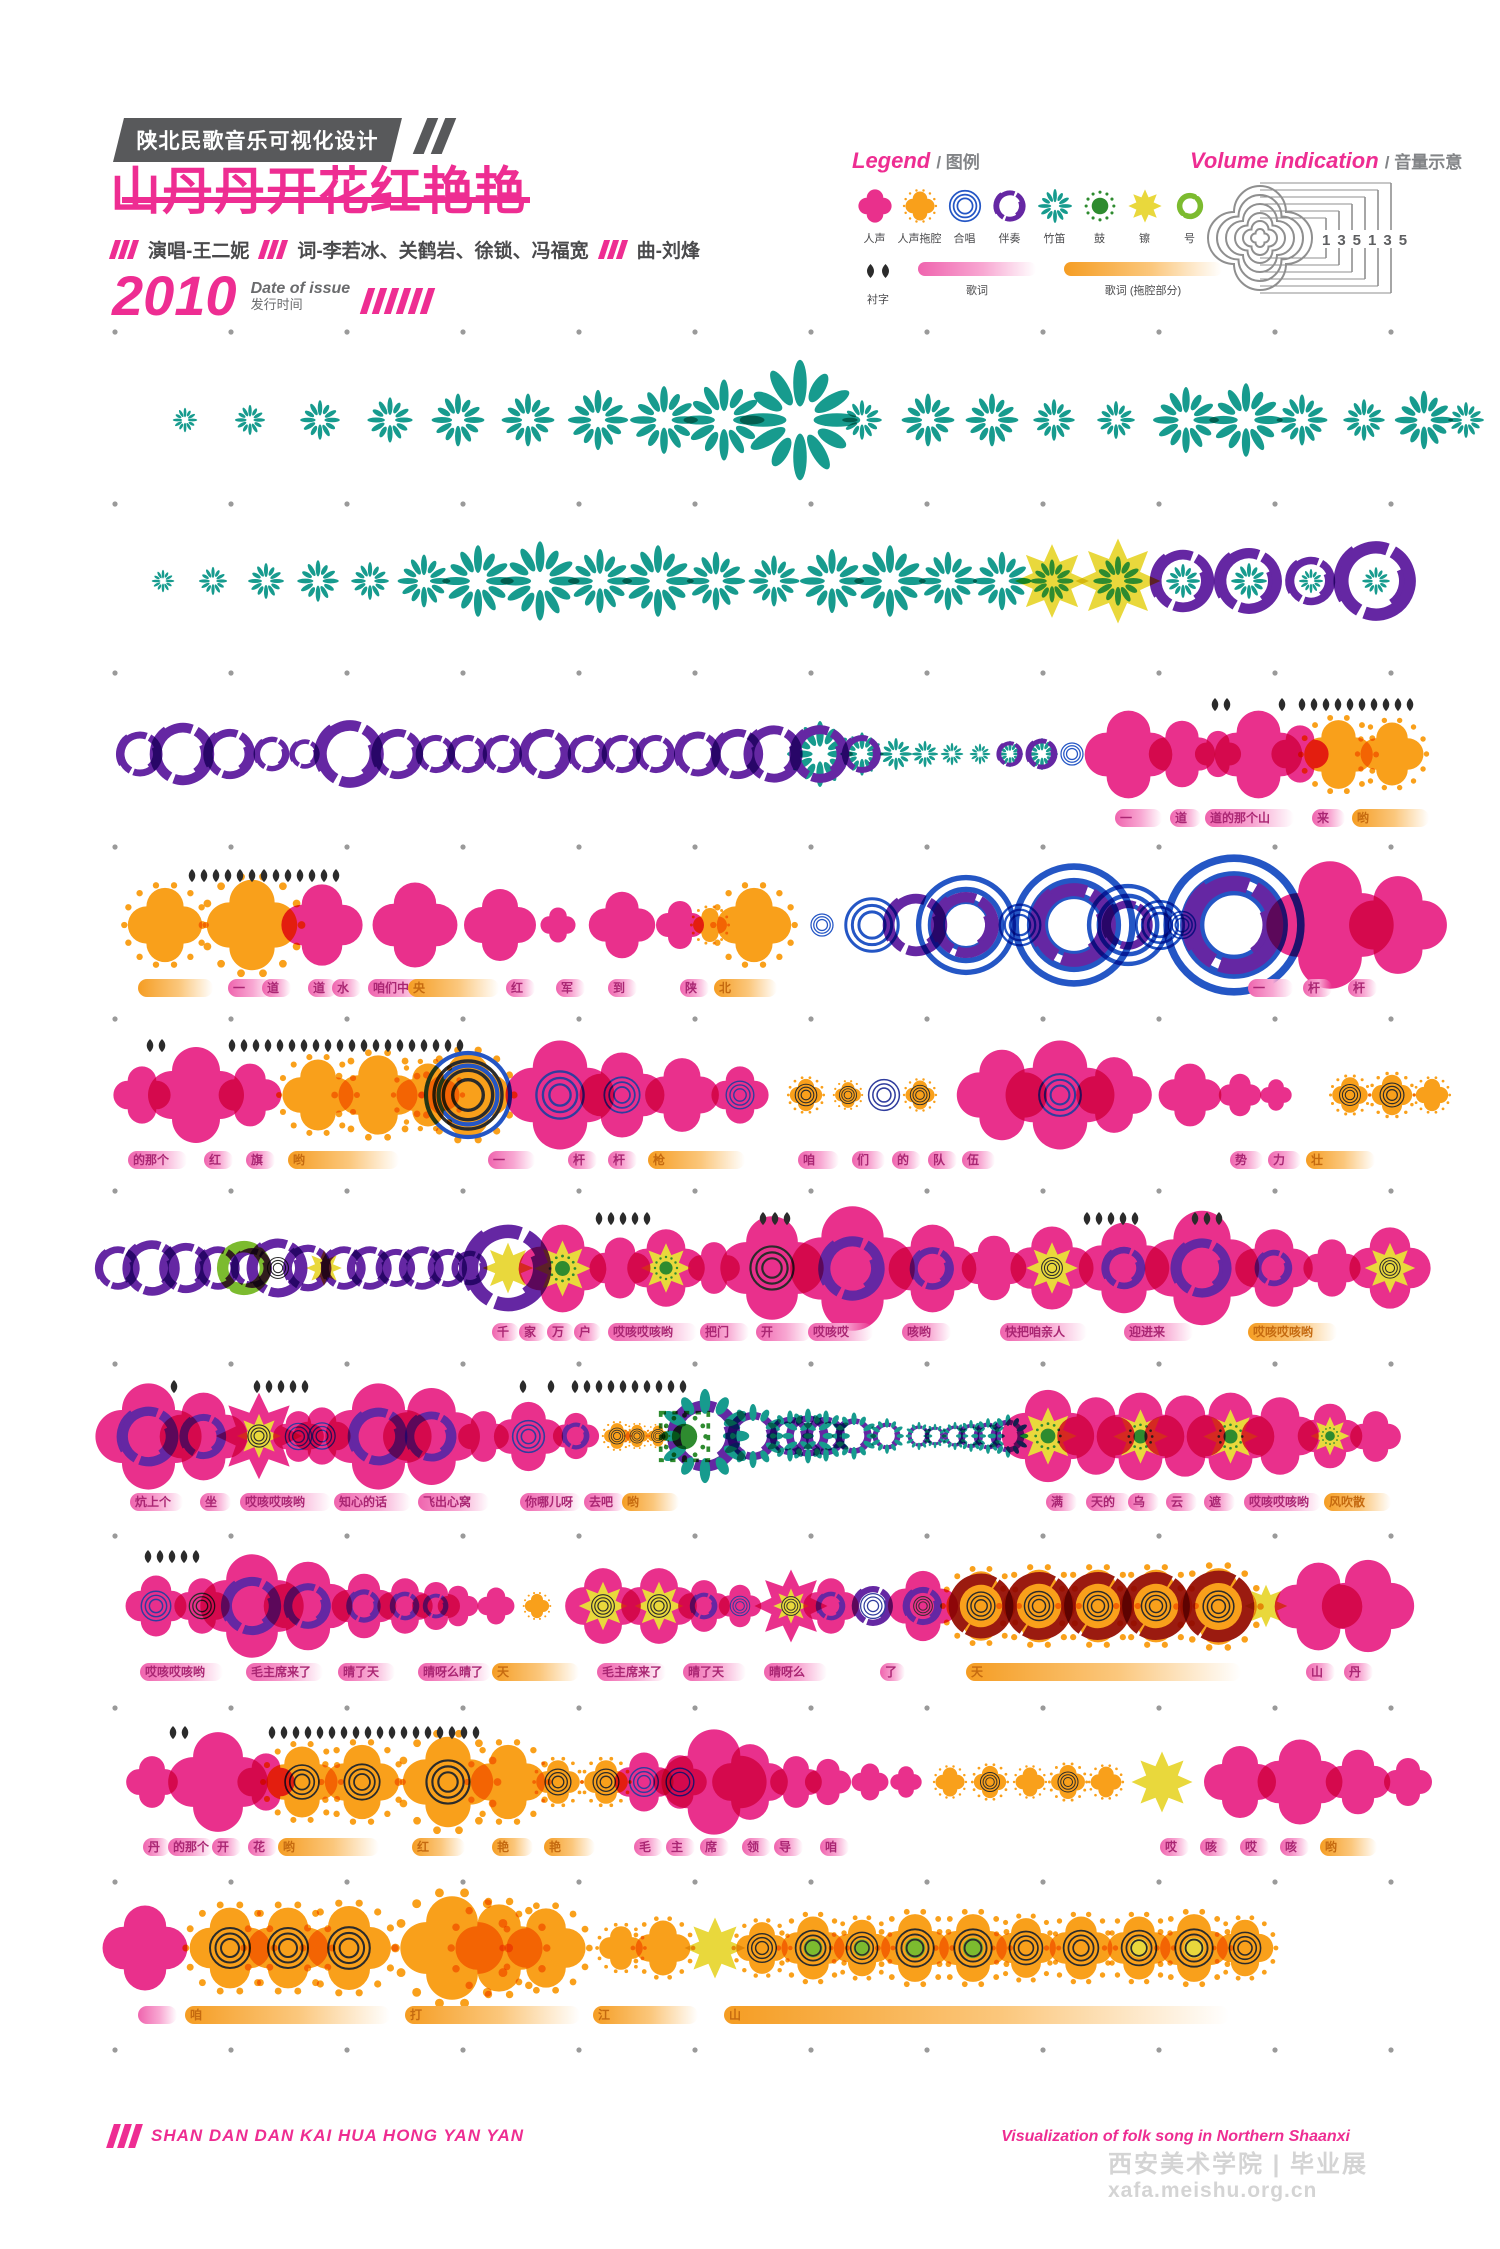 The width and height of the screenshot is (1500, 2249). Describe the element at coordinates (1158, 1332) in the screenshot. I see `lyric-pill: 迎进来` at that location.